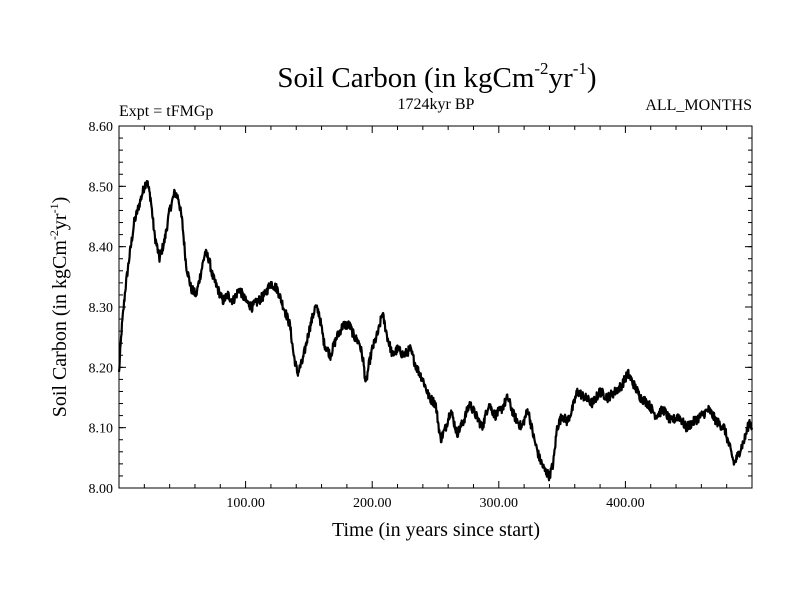  I want to click on y-tick-label: 8.30, so click(101, 308).